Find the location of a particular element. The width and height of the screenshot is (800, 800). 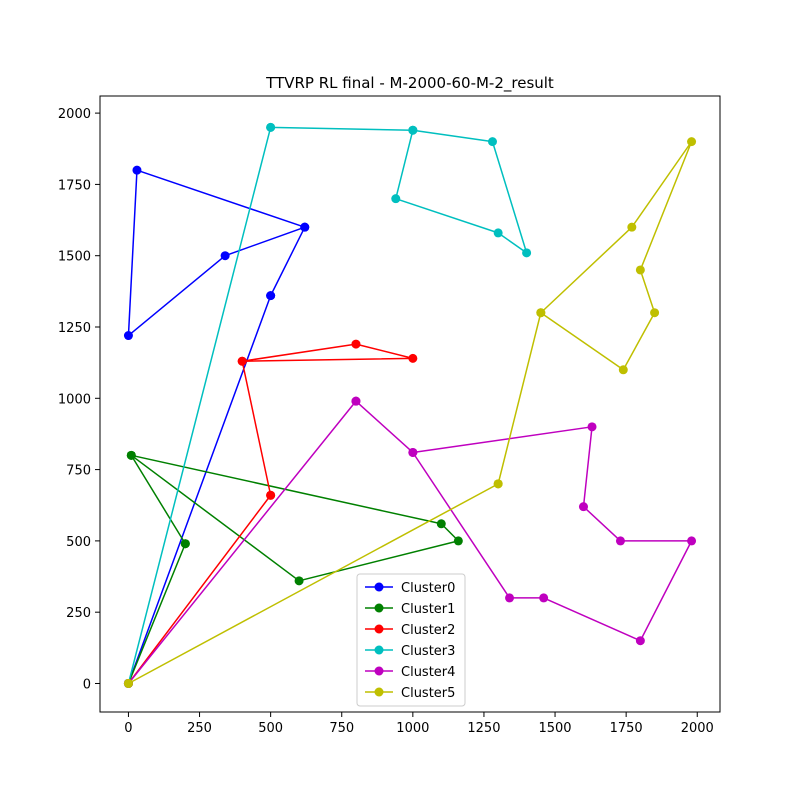

y-tick-label: 500 is located at coordinates (78, 542).